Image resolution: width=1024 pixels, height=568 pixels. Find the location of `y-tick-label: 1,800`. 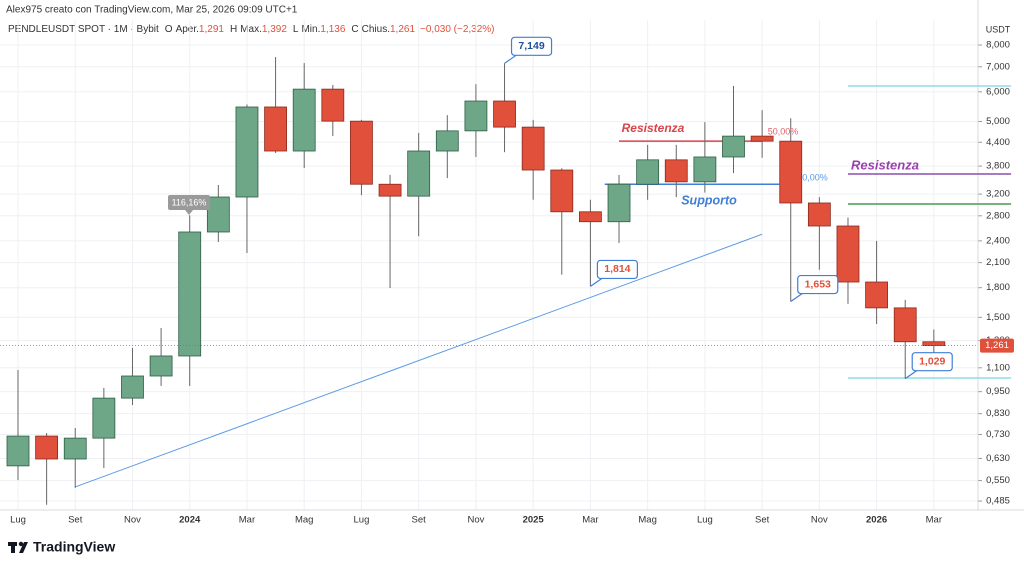

y-tick-label: 1,800 is located at coordinates (998, 287).